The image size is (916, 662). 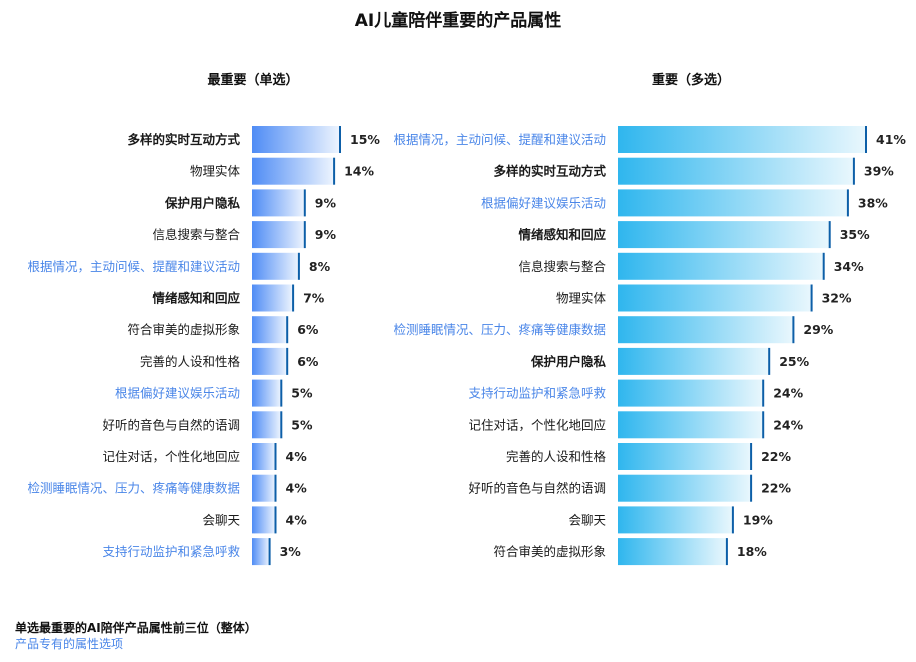 What do you see at coordinates (69, 644) in the screenshot?
I see `footnote-highlight-legend: 产品专有的属性选项` at bounding box center [69, 644].